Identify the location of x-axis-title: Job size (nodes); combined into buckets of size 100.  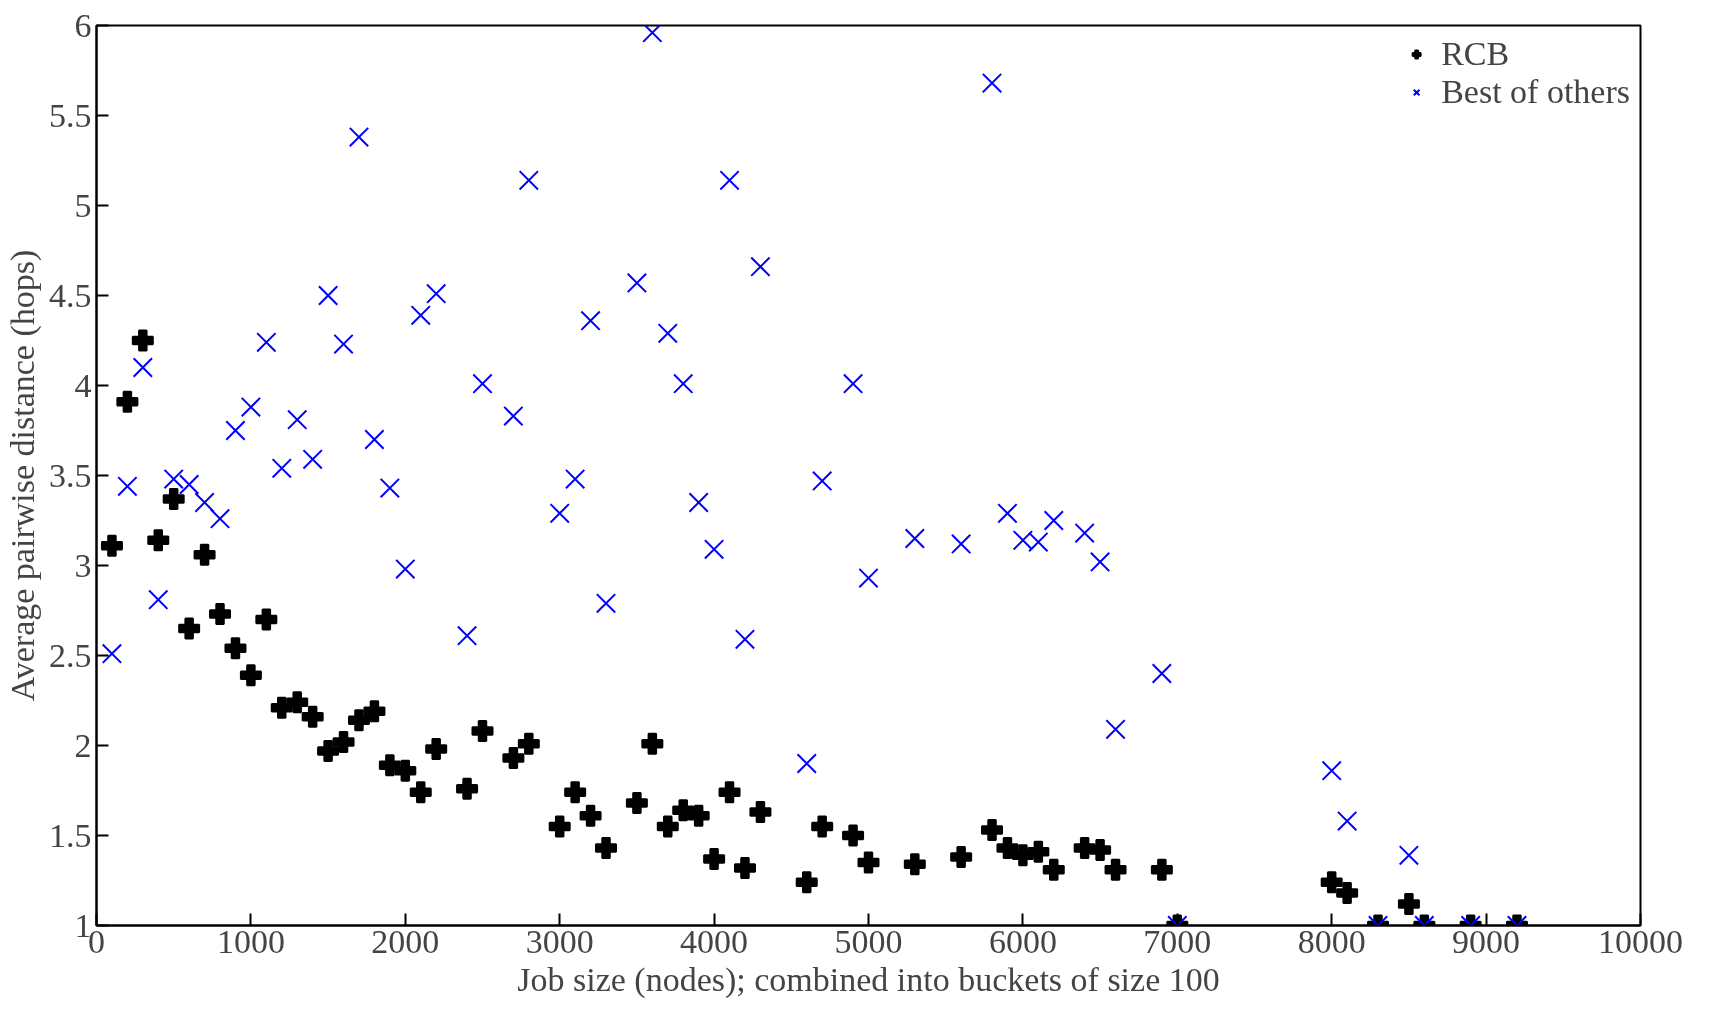
(868, 979).